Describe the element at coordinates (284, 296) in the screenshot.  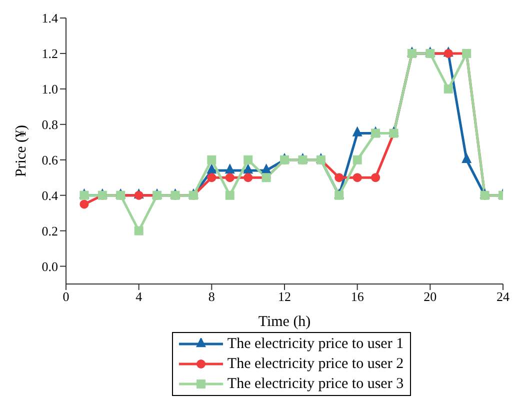
I see `x-tick-label: 12` at that location.